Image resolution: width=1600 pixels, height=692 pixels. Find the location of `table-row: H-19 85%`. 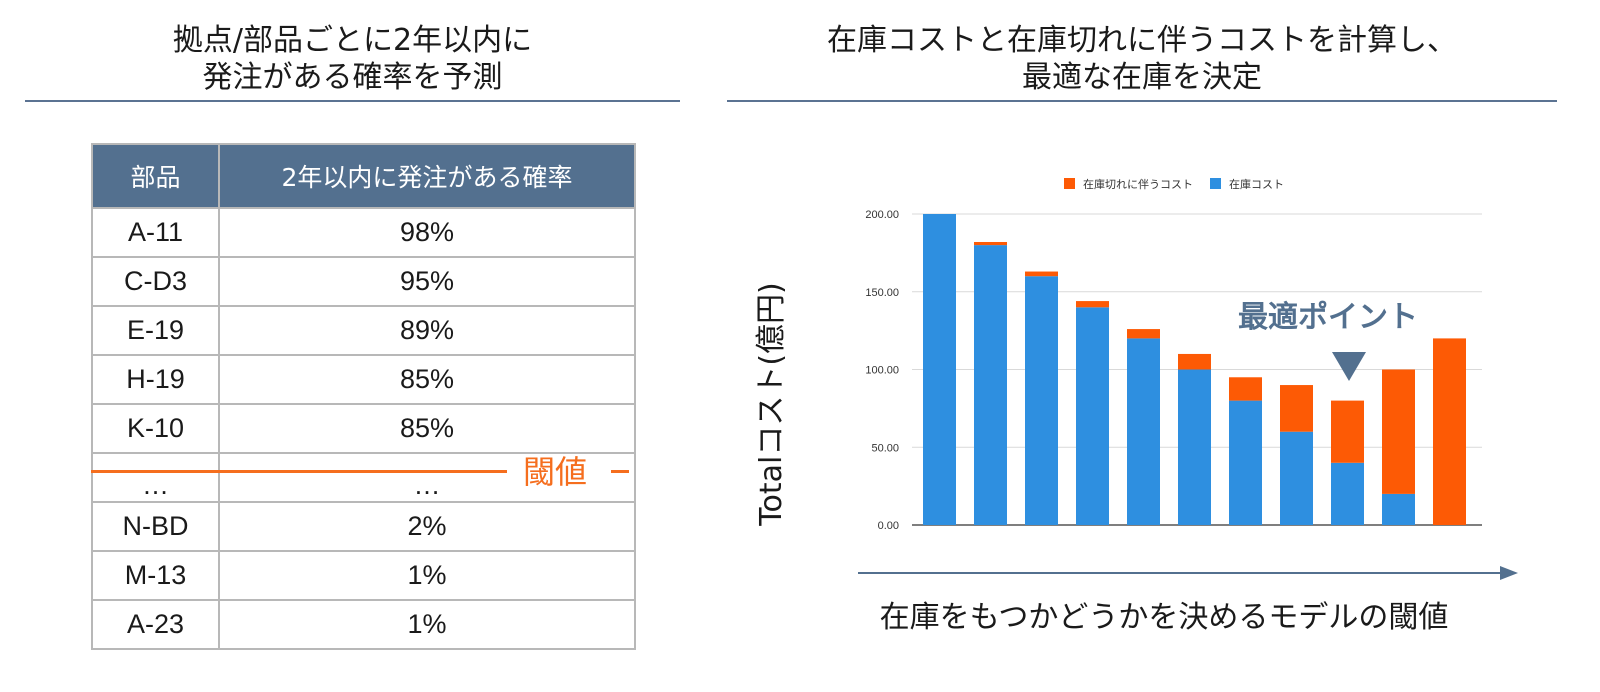

table-row: H-19 85% is located at coordinates (363, 379).